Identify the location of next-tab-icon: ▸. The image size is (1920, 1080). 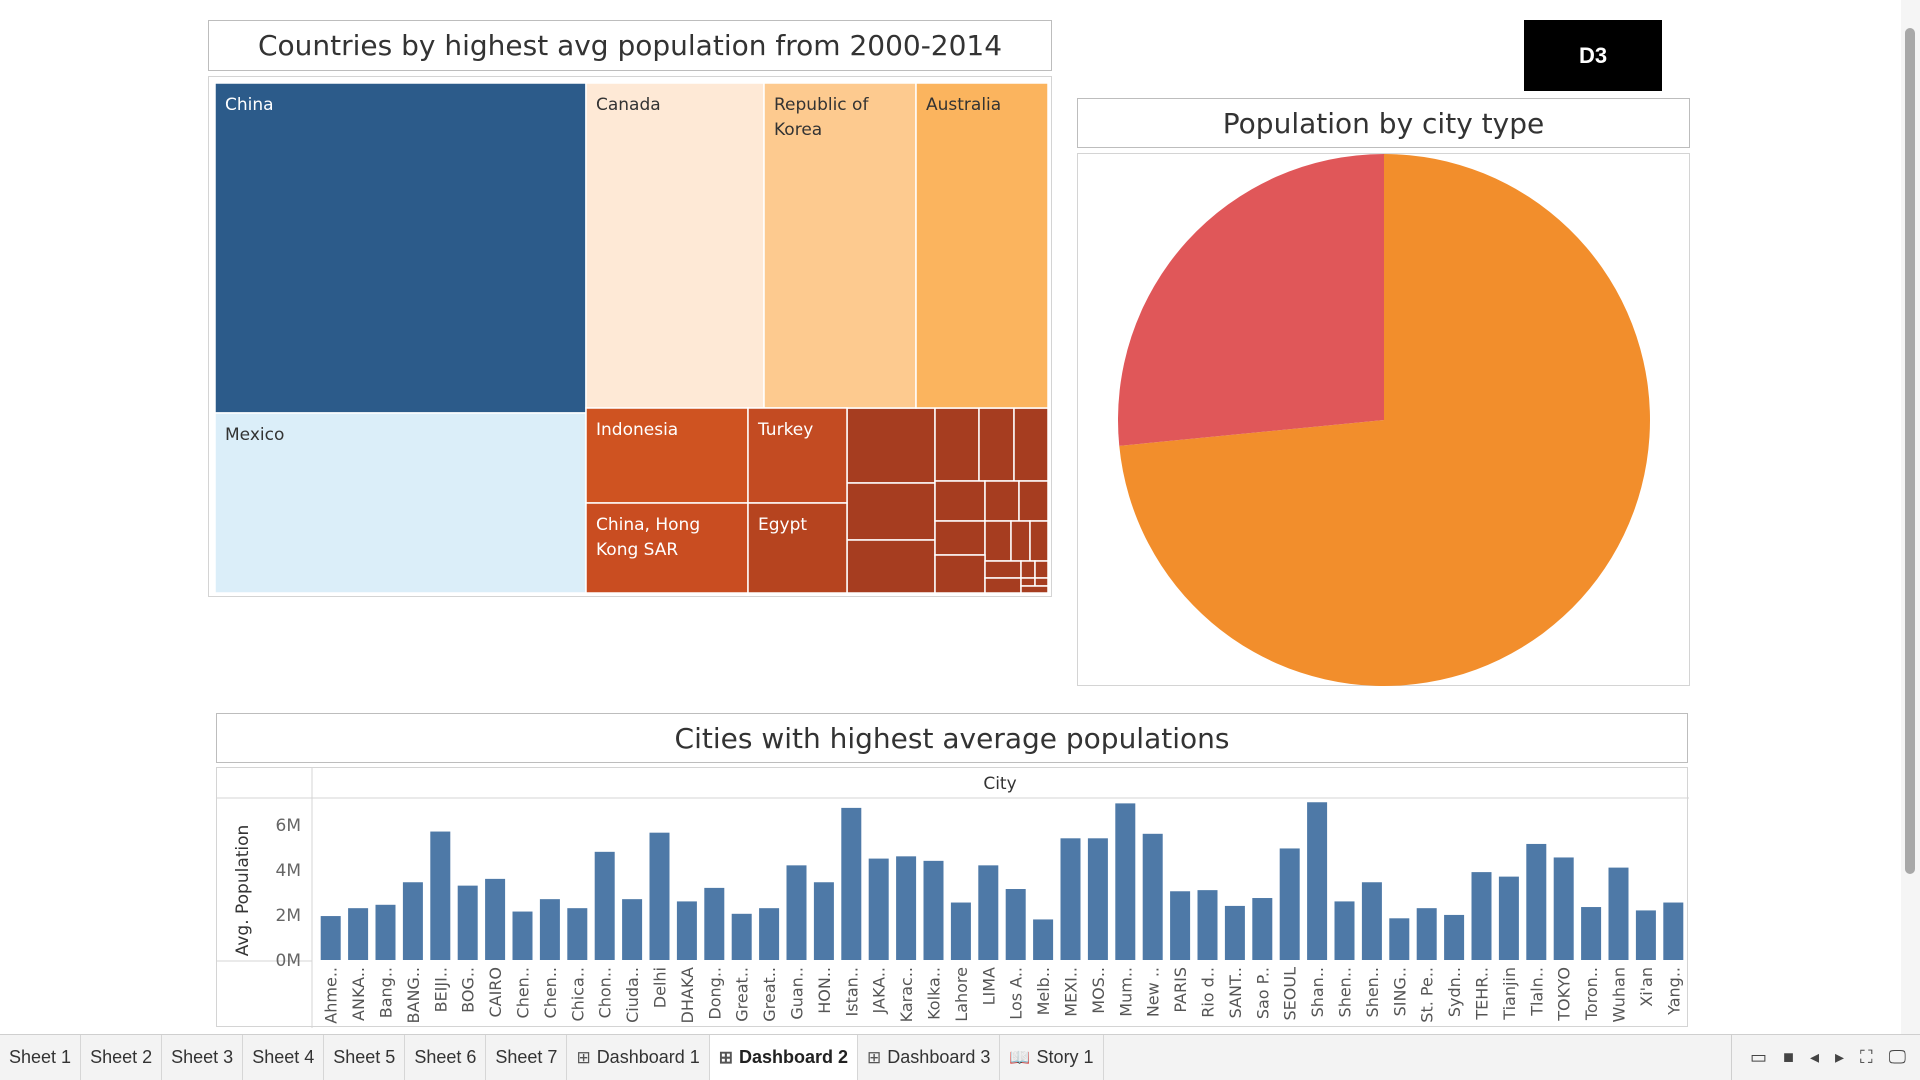
(1839, 1057).